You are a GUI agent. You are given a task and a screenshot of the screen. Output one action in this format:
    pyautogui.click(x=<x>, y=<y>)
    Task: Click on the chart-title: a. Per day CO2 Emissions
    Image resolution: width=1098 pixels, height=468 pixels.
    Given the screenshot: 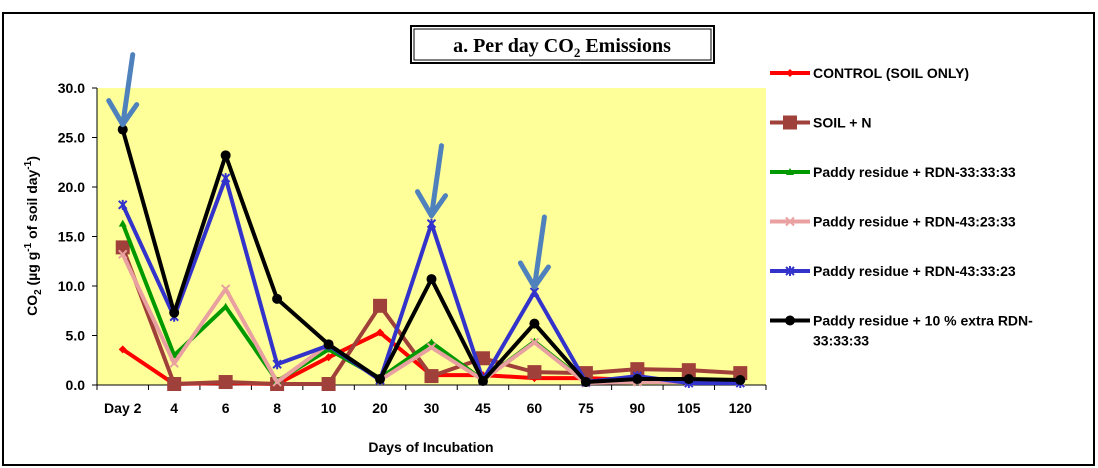 What is the action you would take?
    pyautogui.click(x=562, y=44)
    